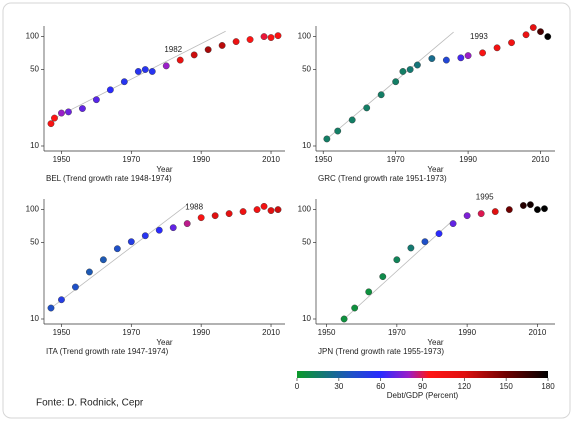  Describe the element at coordinates (485, 197) in the screenshot. I see `annotation: 1995` at that location.